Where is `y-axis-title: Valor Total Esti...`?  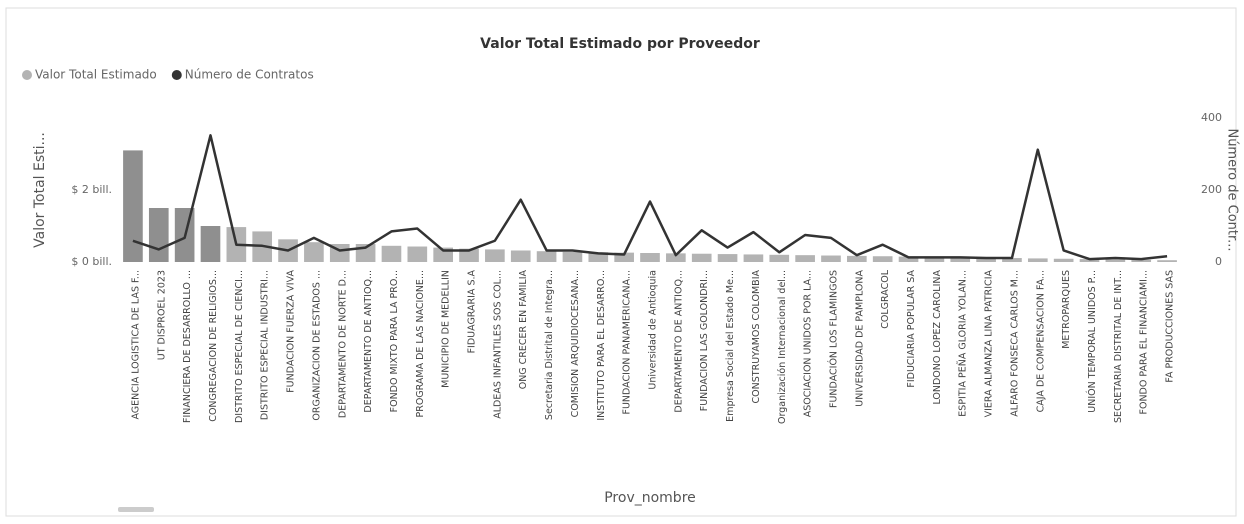
y-axis-title: Valor Total Esti... is located at coordinates (40, 190).